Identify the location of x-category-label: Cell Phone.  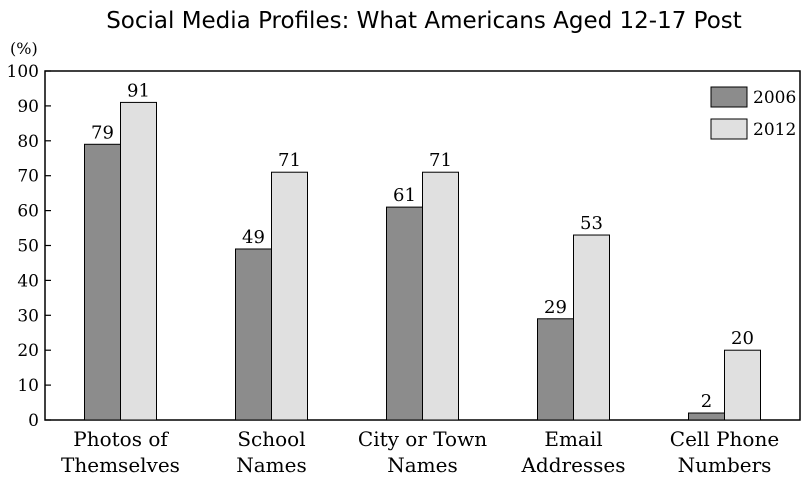
(724, 439).